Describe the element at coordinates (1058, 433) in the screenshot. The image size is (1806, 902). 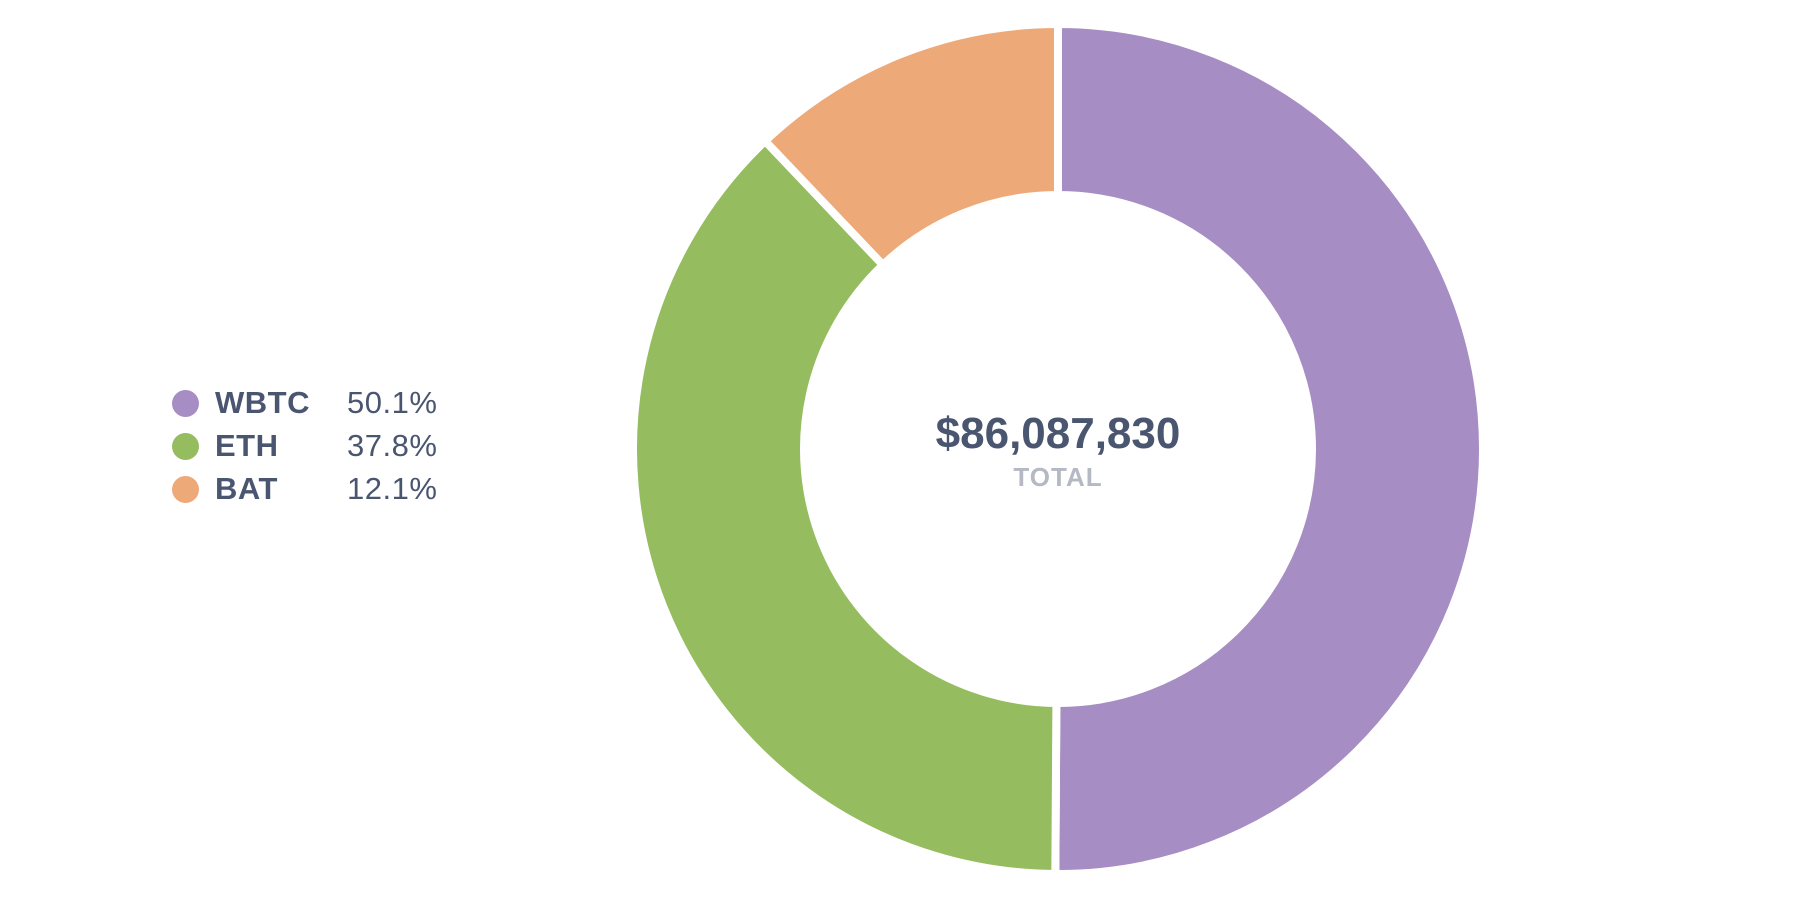
I see `center-total-value: $86,087,830` at that location.